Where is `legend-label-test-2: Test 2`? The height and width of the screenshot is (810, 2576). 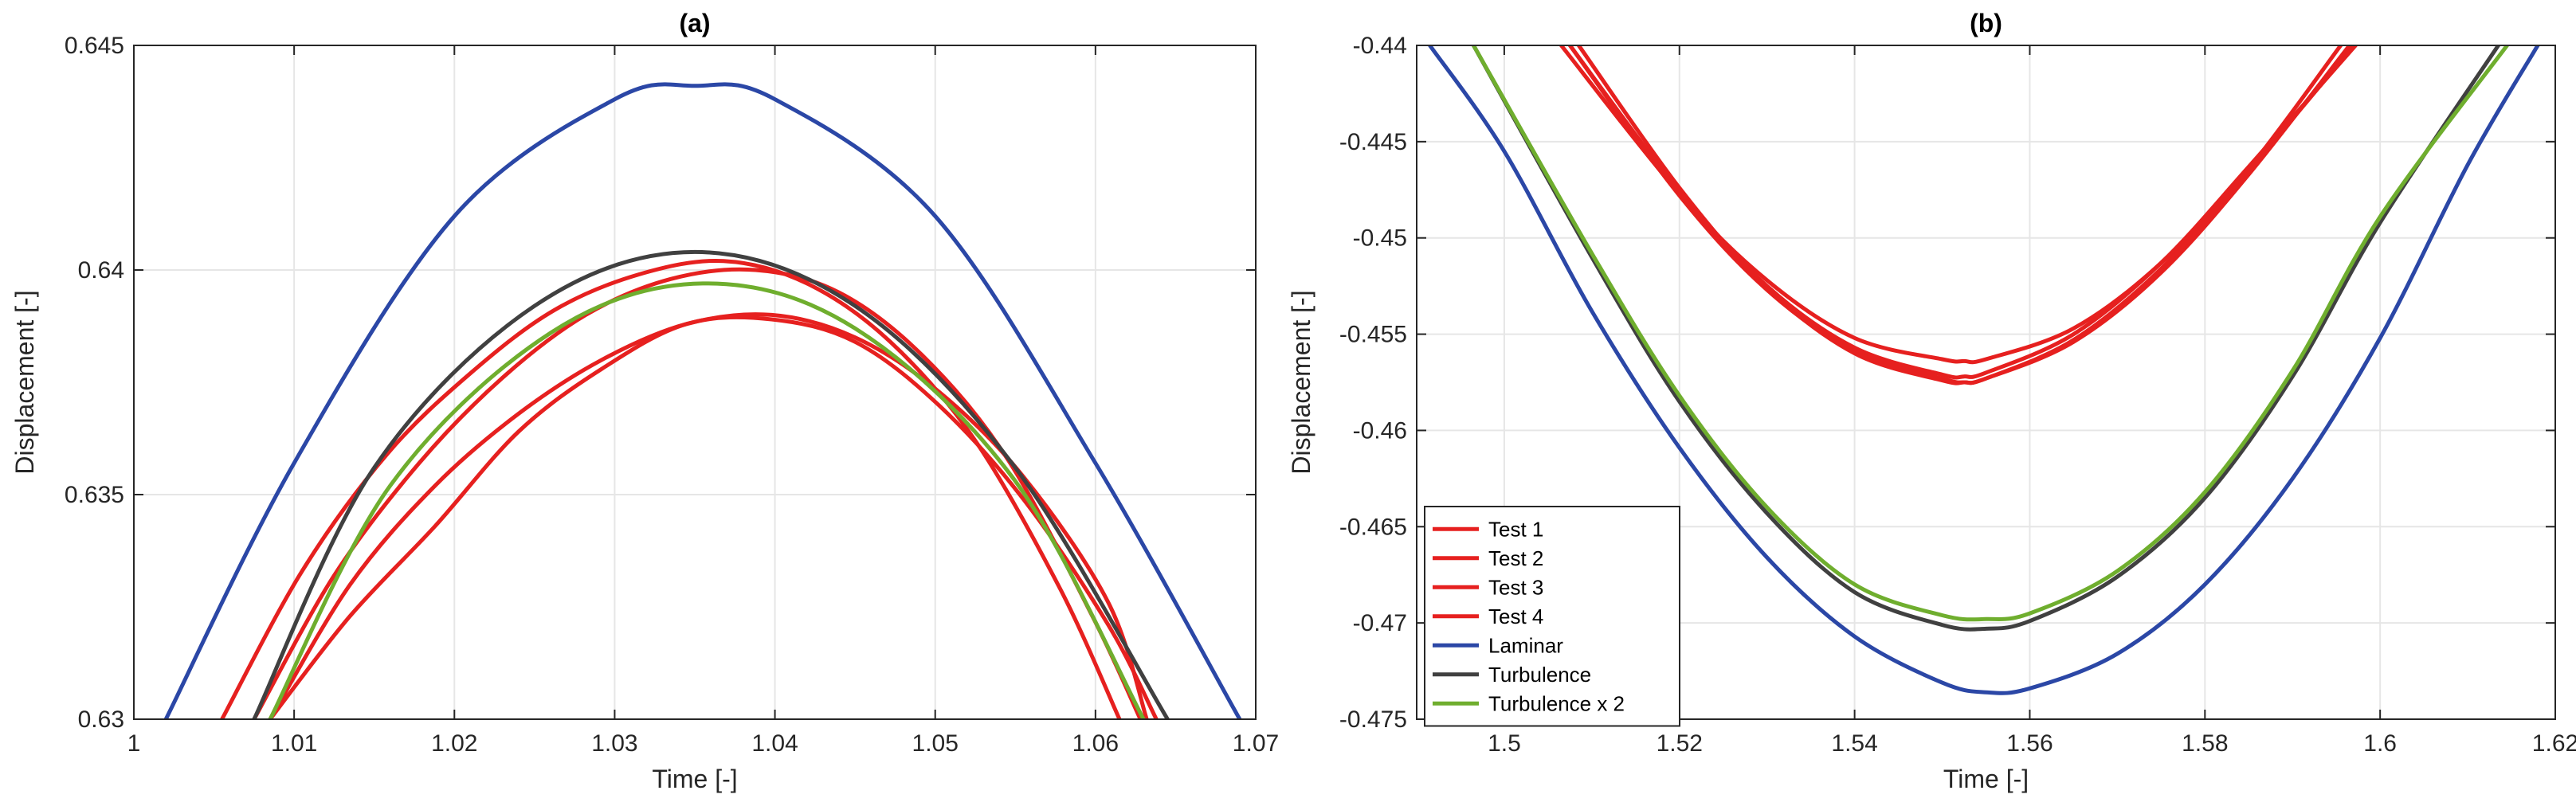 legend-label-test-2: Test 2 is located at coordinates (1515, 558).